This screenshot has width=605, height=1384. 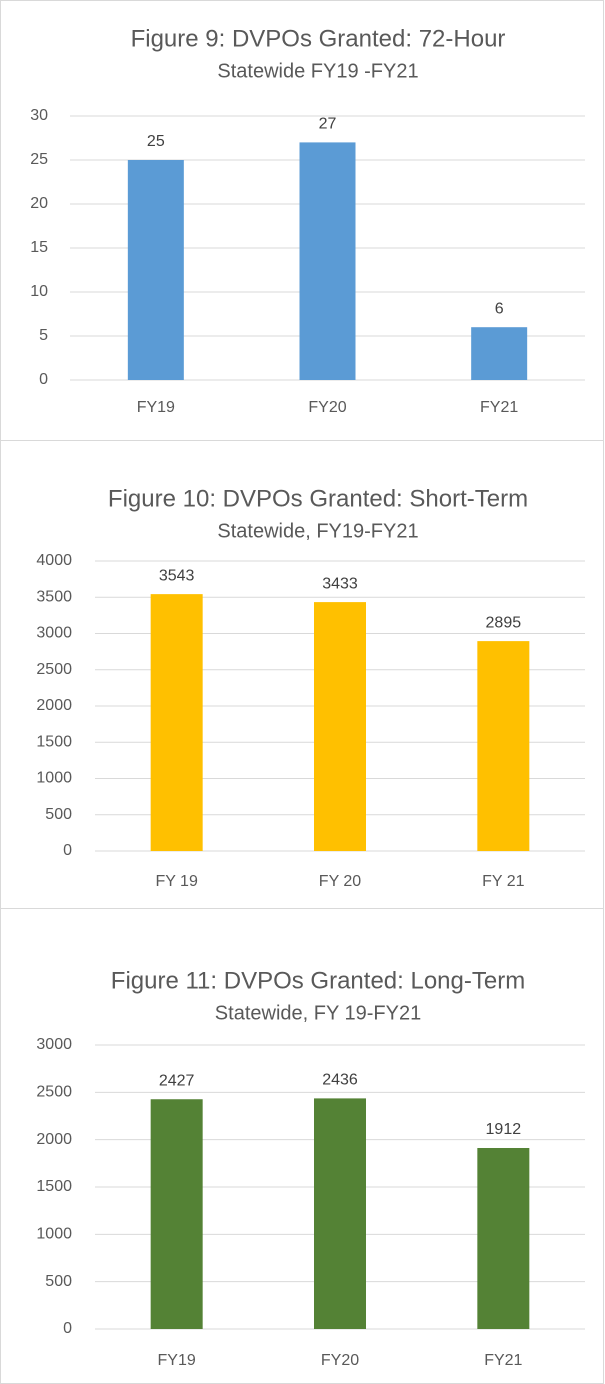 I want to click on y-tick-label: 30, so click(x=39, y=115).